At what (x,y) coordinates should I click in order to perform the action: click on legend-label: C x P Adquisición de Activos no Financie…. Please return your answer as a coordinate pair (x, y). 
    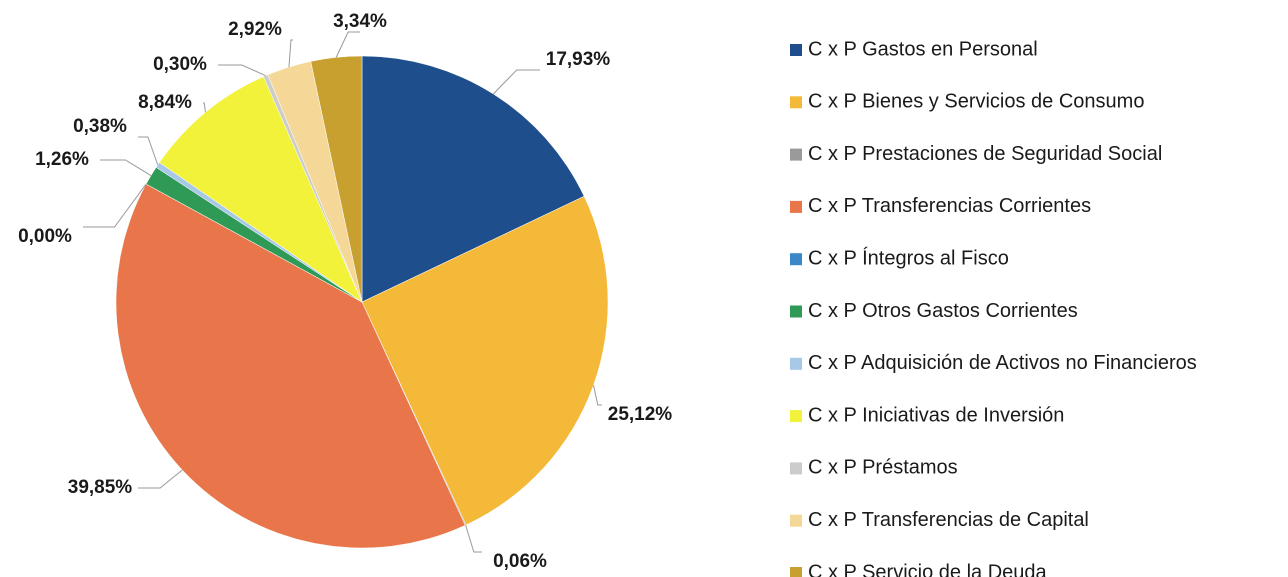
    Looking at the image, I should click on (1002, 363).